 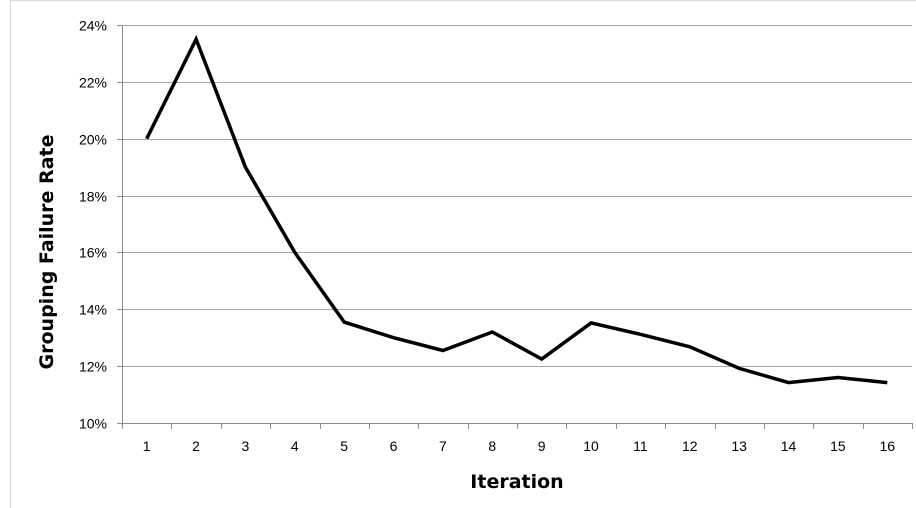 What do you see at coordinates (47, 252) in the screenshot?
I see `y-axis-title: Grouping Failure Rate` at bounding box center [47, 252].